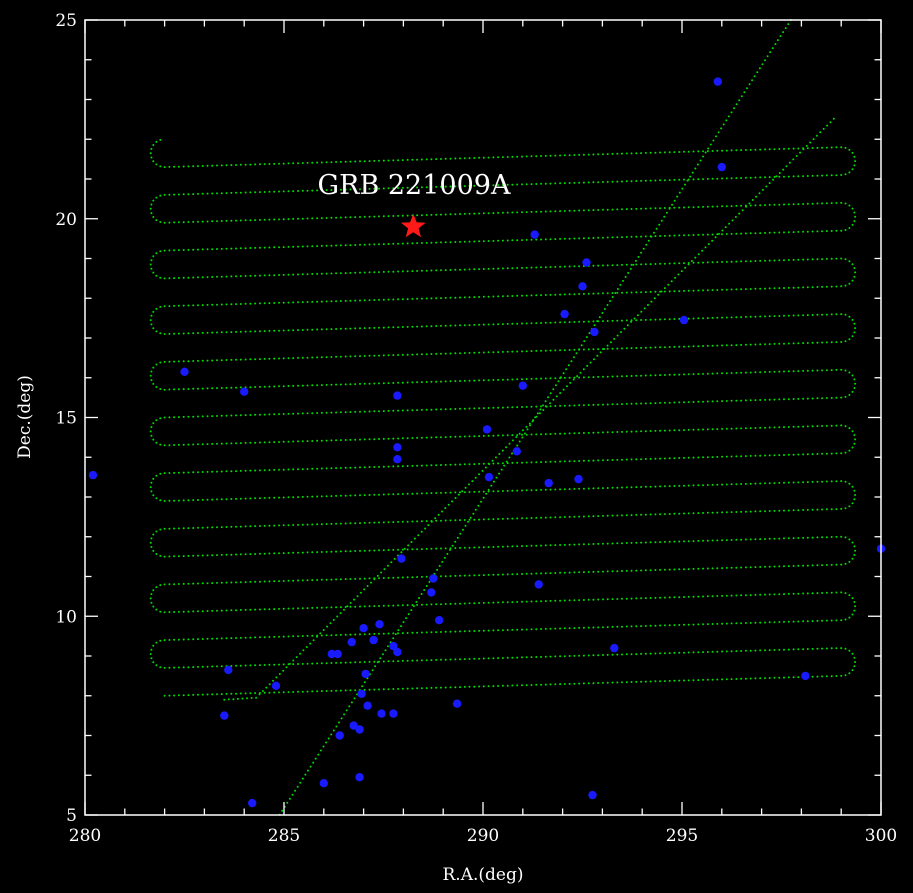 This screenshot has width=913, height=893. Describe the element at coordinates (85, 836) in the screenshot. I see `x-tick-label: 280` at that location.